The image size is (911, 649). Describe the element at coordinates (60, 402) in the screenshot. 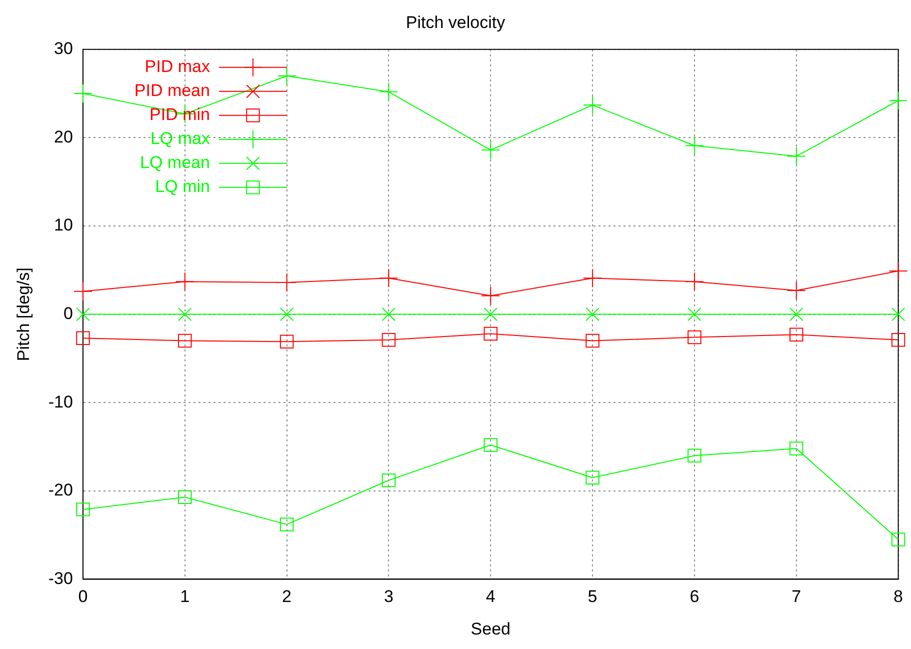

I see `y-tick-label: -10` at that location.